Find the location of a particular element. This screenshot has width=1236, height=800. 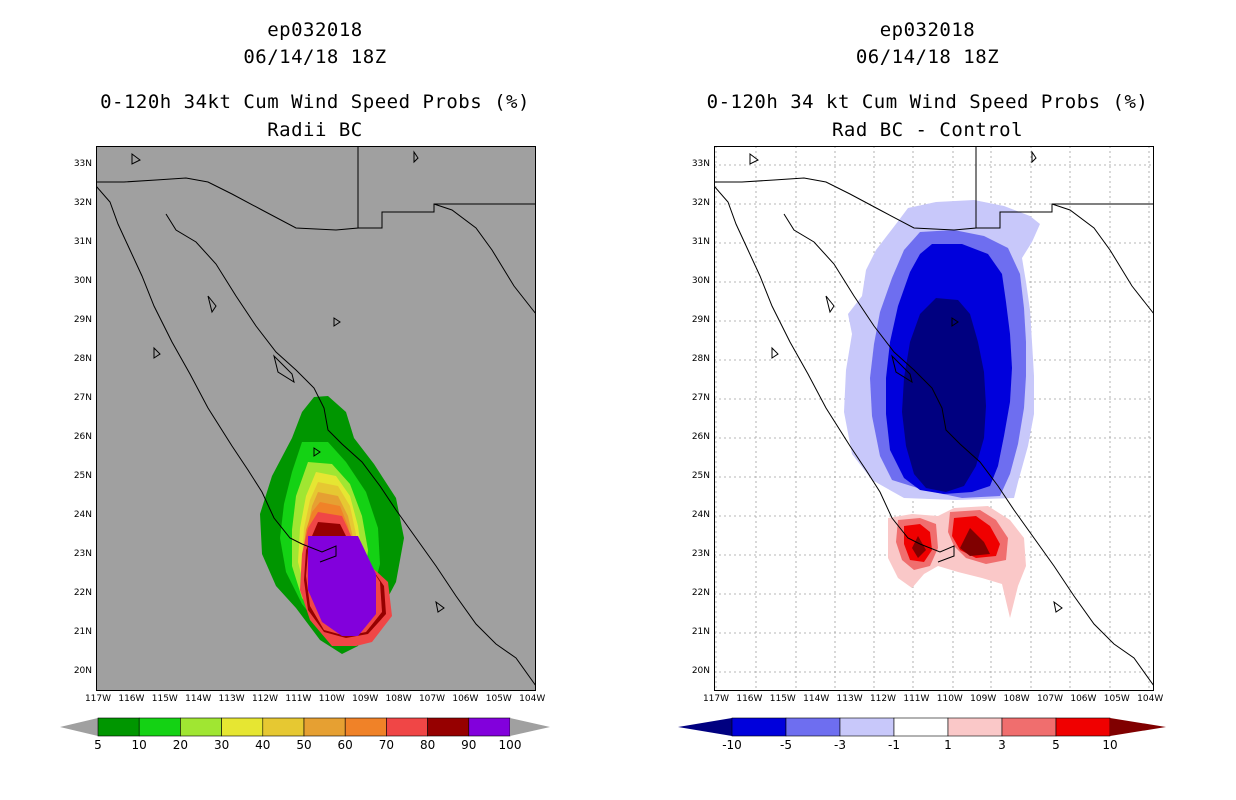

right-colorbar is located at coordinates (922, 727).